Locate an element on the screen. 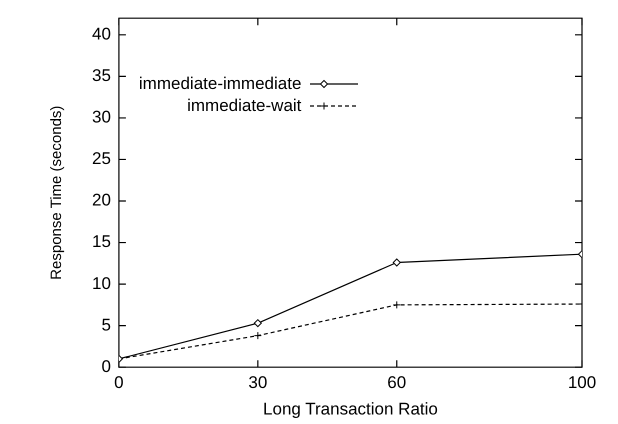 The image size is (618, 424). x-tick-label: 100 is located at coordinates (582, 382).